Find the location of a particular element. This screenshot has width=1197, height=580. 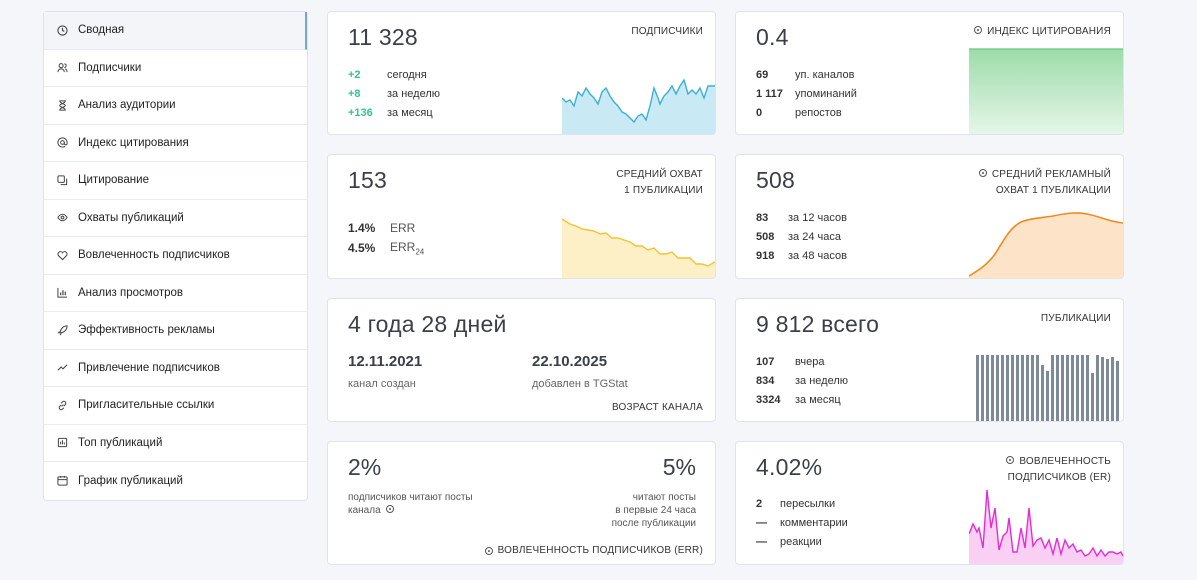

subscribers-stats: +2 сегодня +8 за неделю +136 за месяц is located at coordinates (394, 93).